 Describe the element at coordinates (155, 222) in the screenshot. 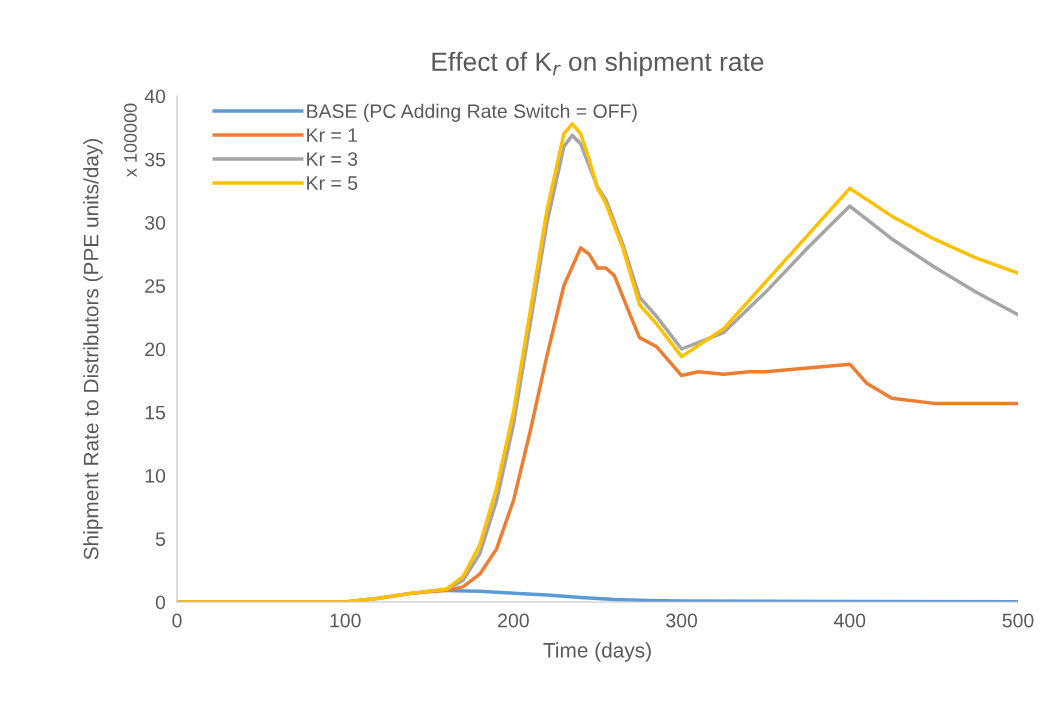

I see `y-tick-label: 30` at that location.